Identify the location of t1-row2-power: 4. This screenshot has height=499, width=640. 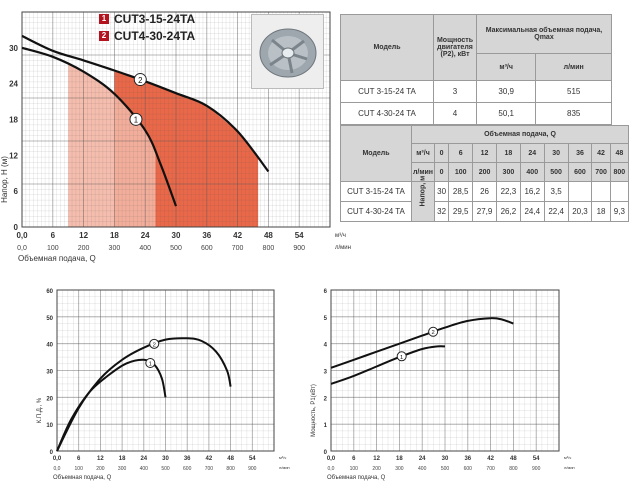
(455, 113).